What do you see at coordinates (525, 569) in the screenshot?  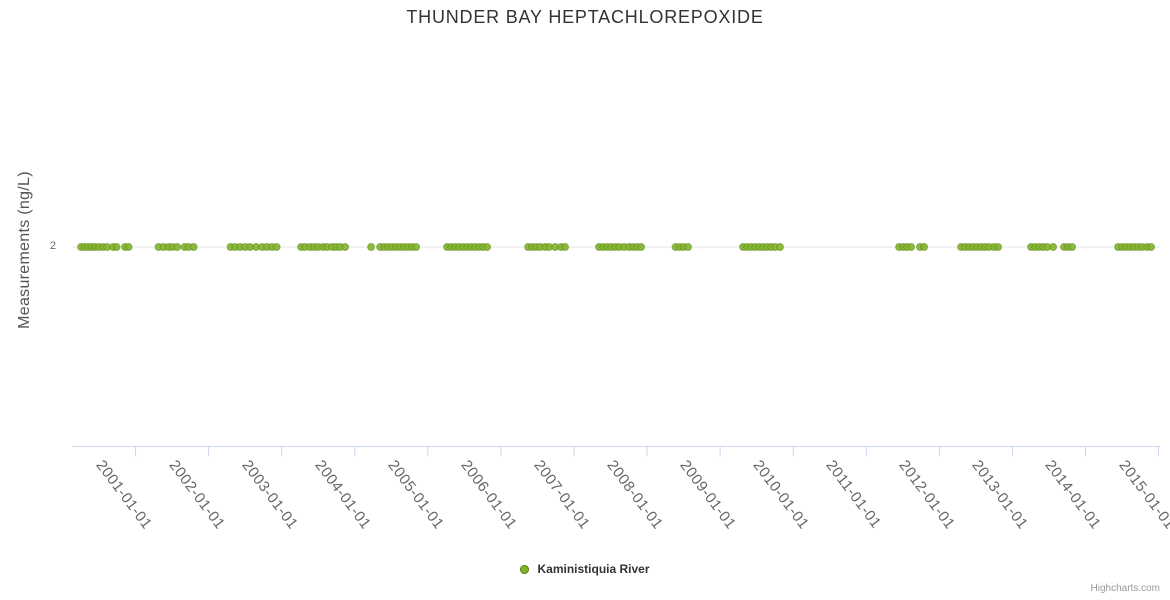 I see `legend-marker-icon` at bounding box center [525, 569].